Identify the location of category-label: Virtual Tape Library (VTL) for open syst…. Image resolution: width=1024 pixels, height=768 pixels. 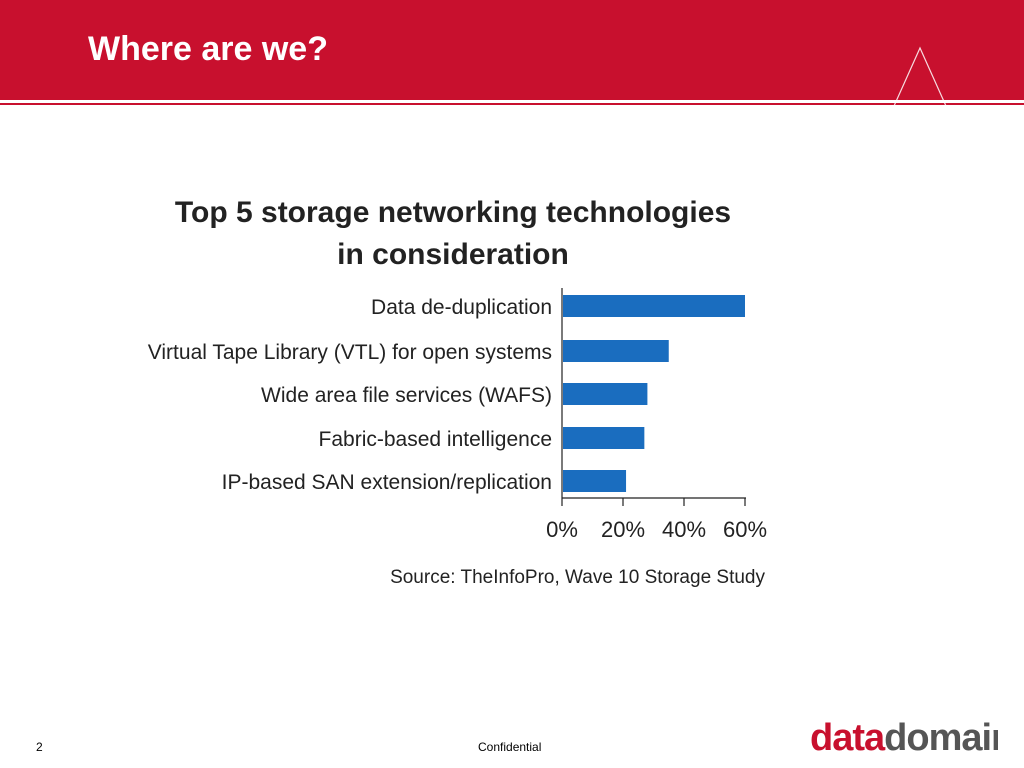
(350, 352).